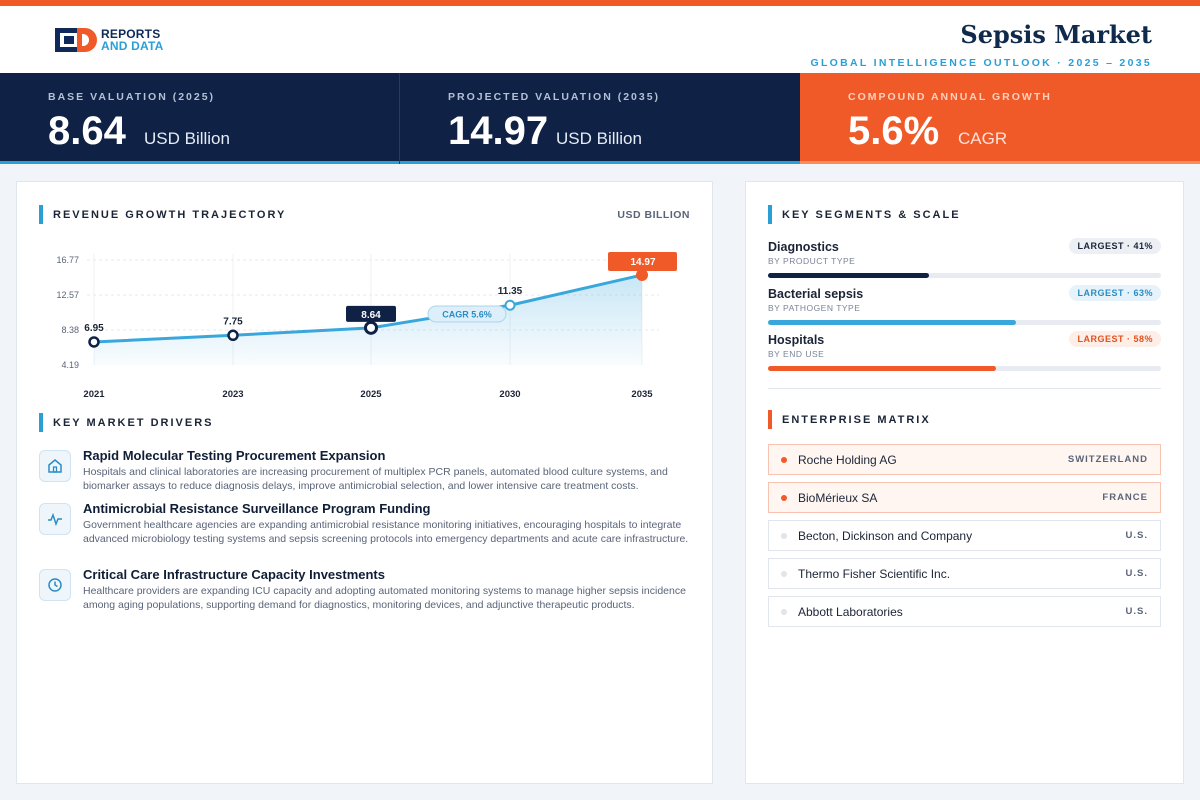 The height and width of the screenshot is (800, 1200). What do you see at coordinates (847, 459) in the screenshot?
I see `company-name: Roche Holding AG` at bounding box center [847, 459].